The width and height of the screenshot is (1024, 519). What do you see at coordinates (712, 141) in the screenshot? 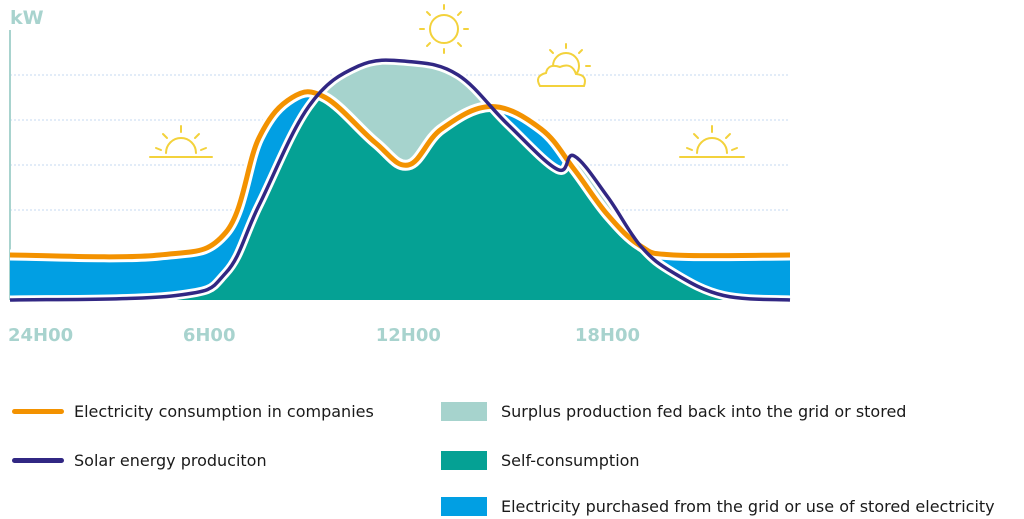
I see `sunset-icon` at bounding box center [712, 141].